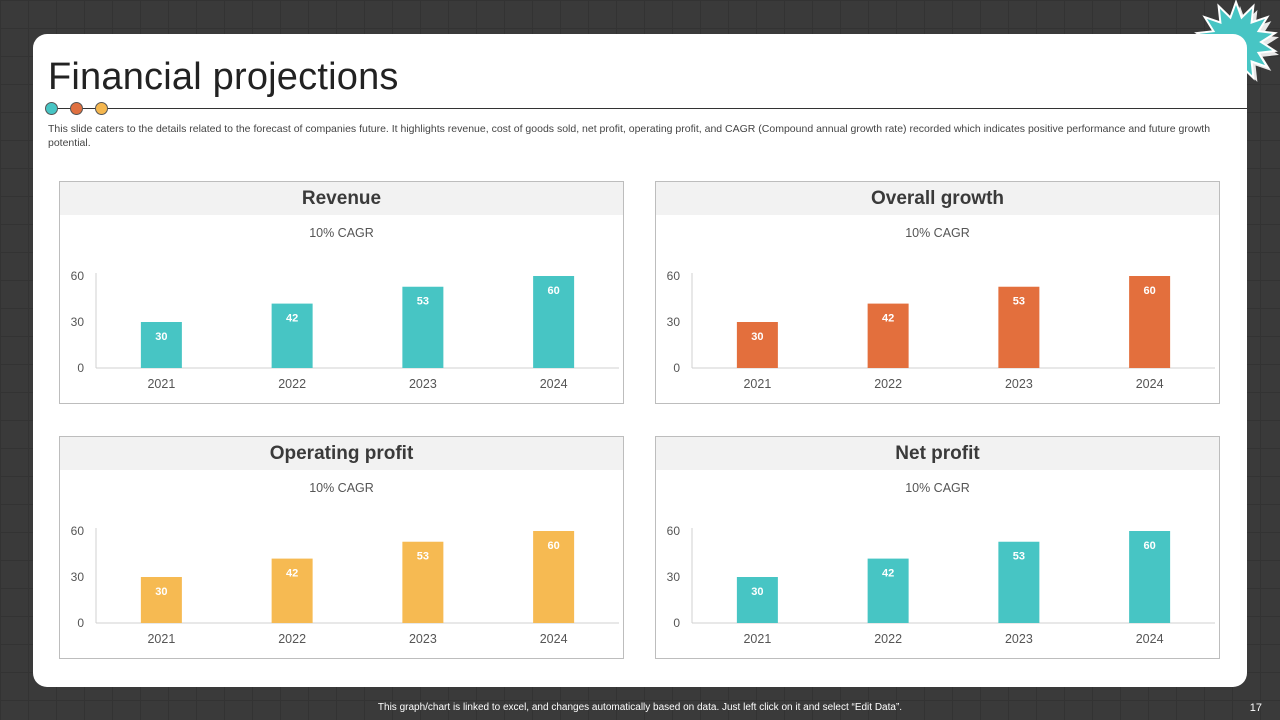  What do you see at coordinates (1255, 708) in the screenshot?
I see `page-number: 17` at bounding box center [1255, 708].